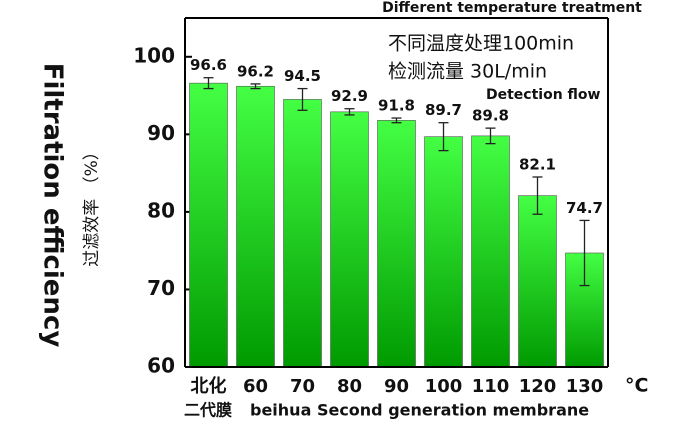 This screenshot has height=434, width=700. What do you see at coordinates (161, 210) in the screenshot?
I see `y-tick-label: 80` at bounding box center [161, 210].